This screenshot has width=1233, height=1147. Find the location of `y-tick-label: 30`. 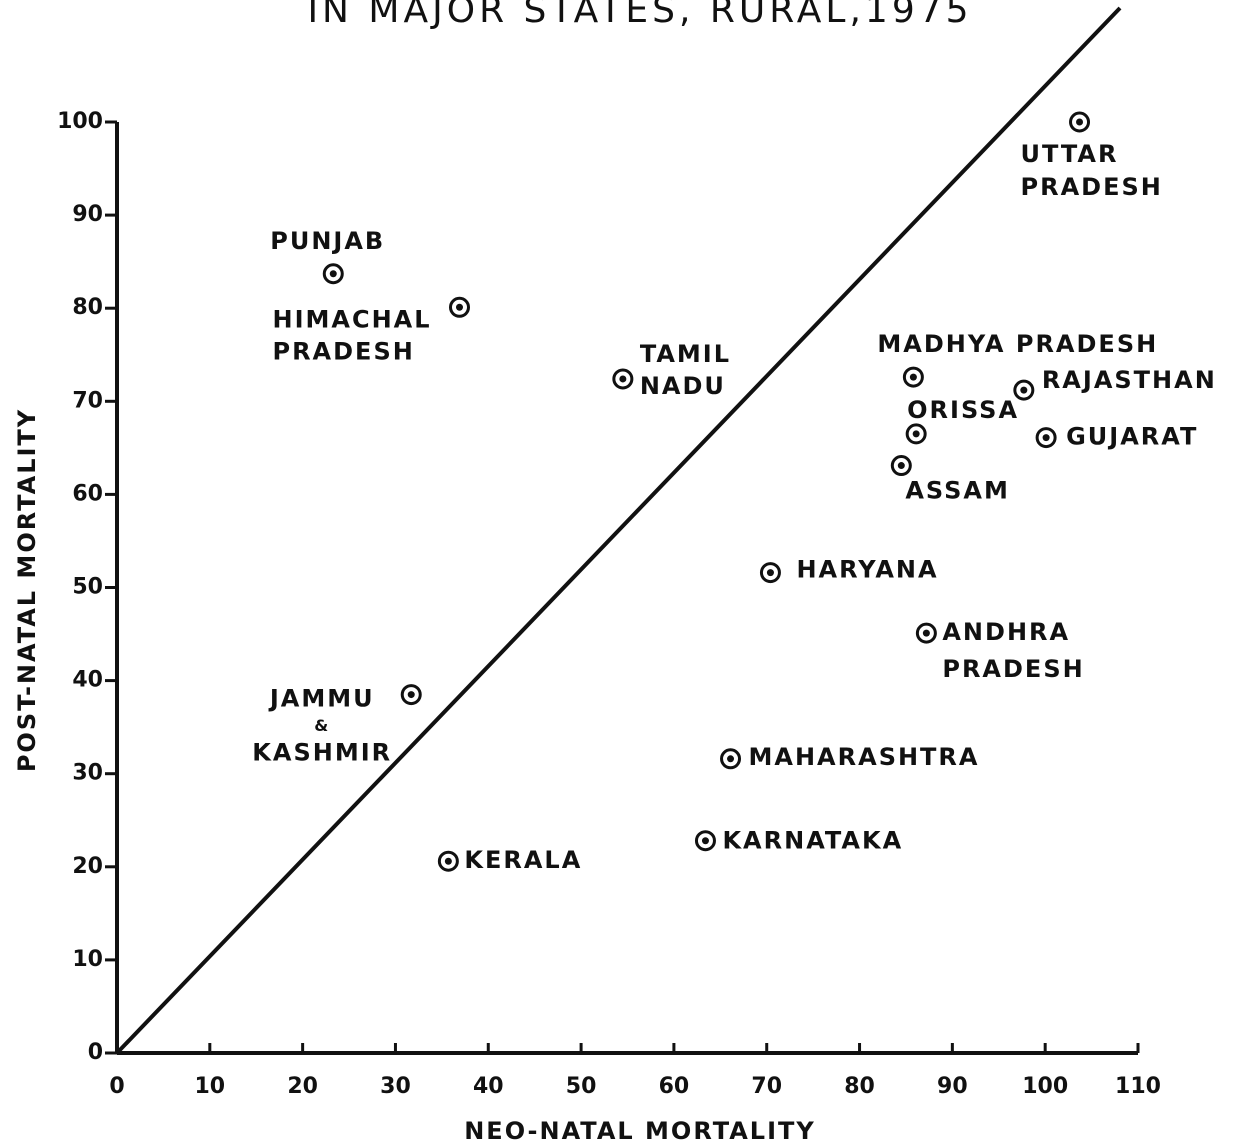

y-tick-label: 30 is located at coordinates (87, 773).